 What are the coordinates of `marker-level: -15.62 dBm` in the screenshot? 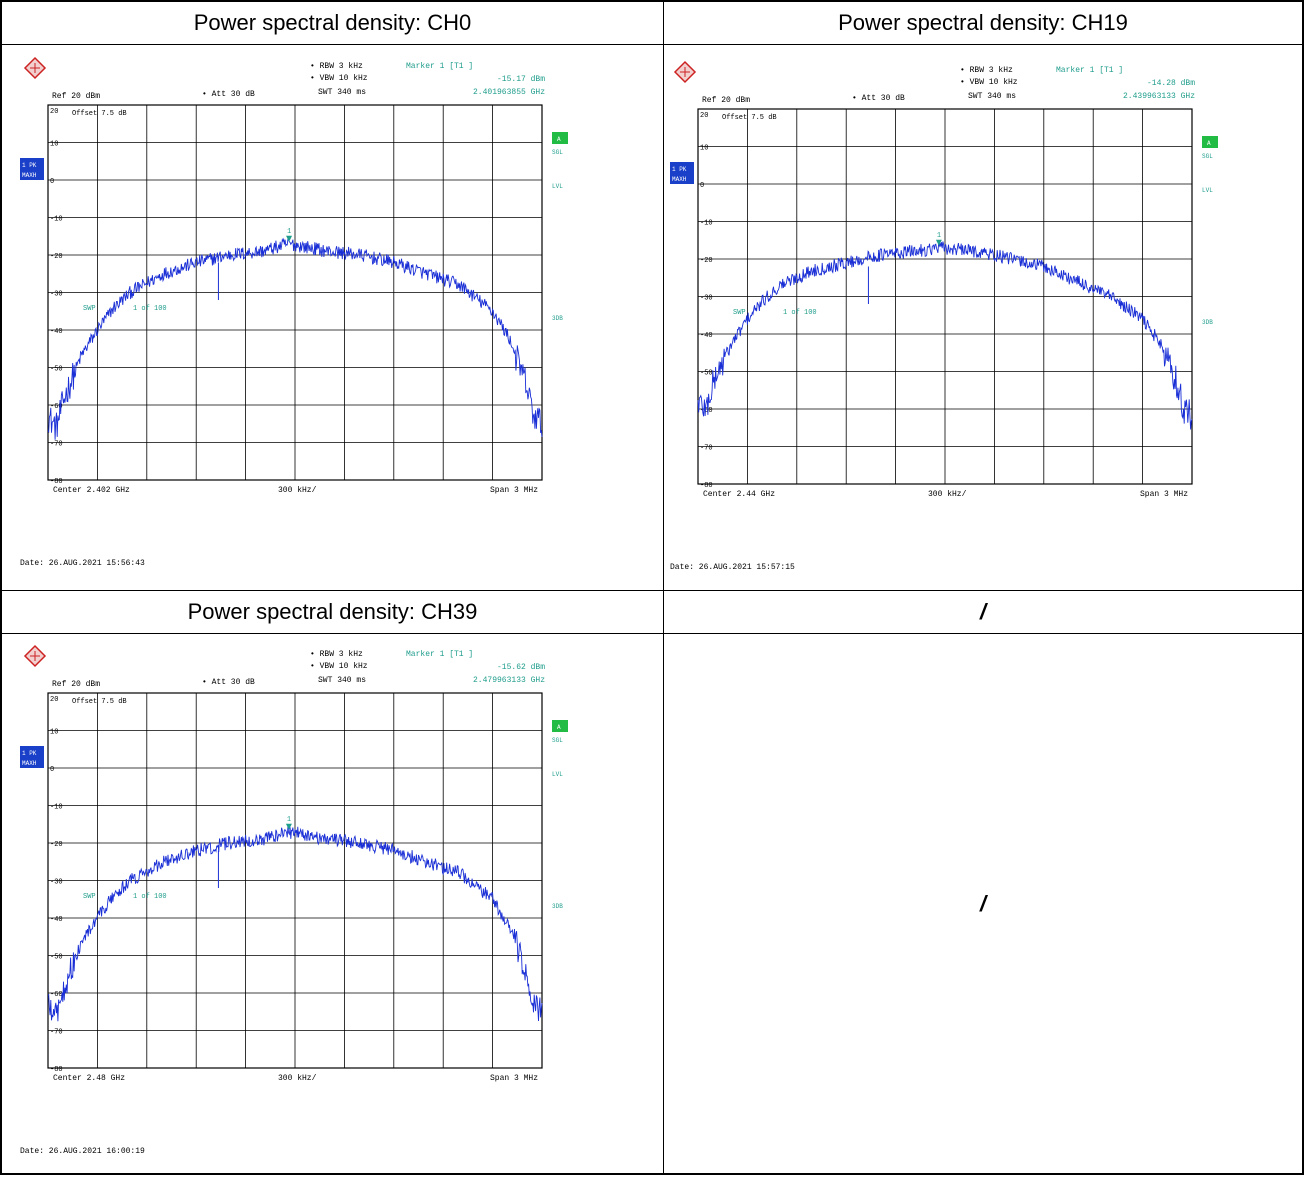 It's located at (521, 667).